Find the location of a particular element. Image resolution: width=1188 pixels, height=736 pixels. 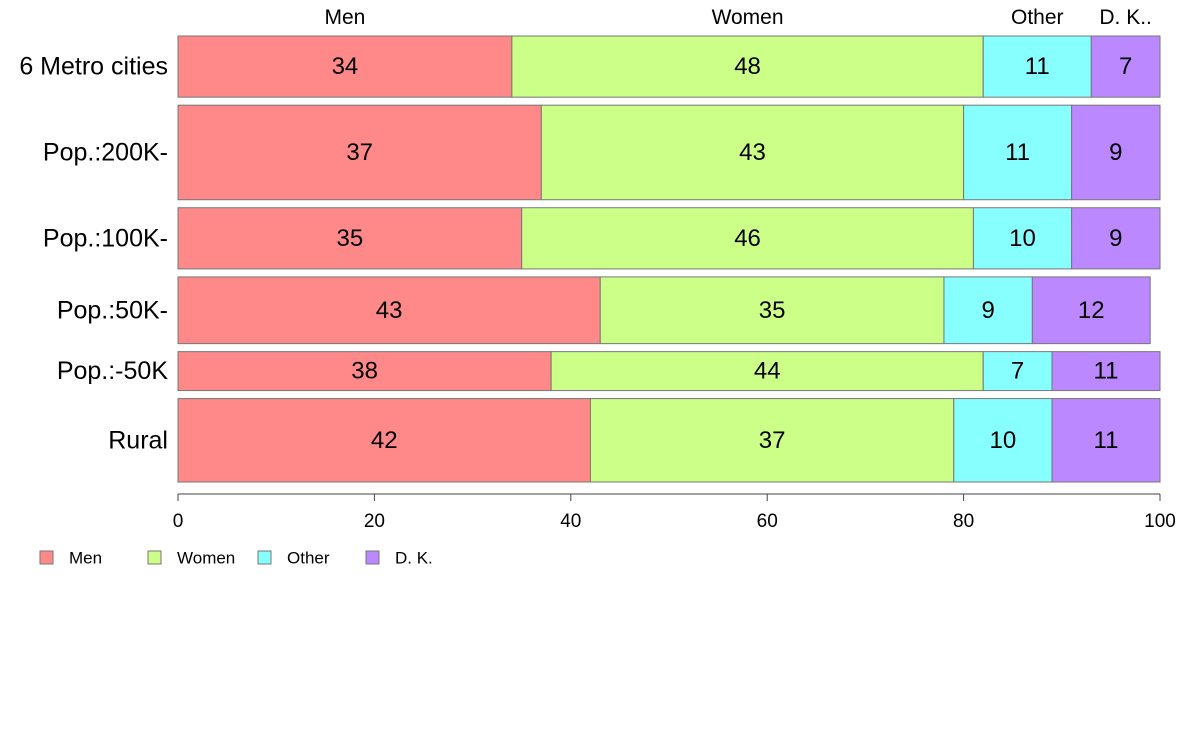

row-label: Pop.:-50K is located at coordinates (113, 371).